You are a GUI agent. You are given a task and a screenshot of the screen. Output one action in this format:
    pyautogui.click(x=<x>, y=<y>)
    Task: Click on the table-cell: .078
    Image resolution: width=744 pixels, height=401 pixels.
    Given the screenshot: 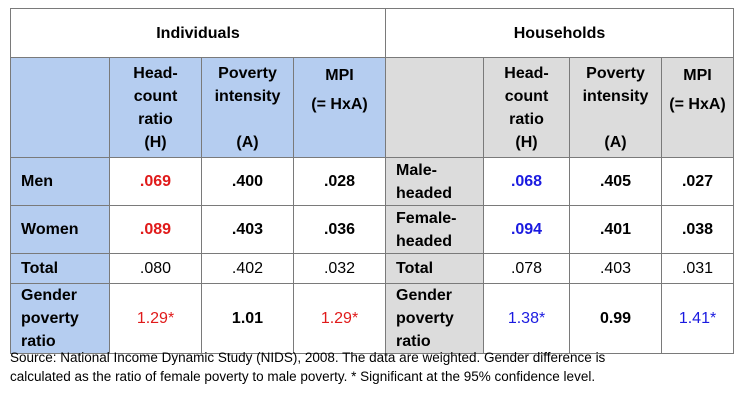 What is the action you would take?
    pyautogui.click(x=527, y=268)
    